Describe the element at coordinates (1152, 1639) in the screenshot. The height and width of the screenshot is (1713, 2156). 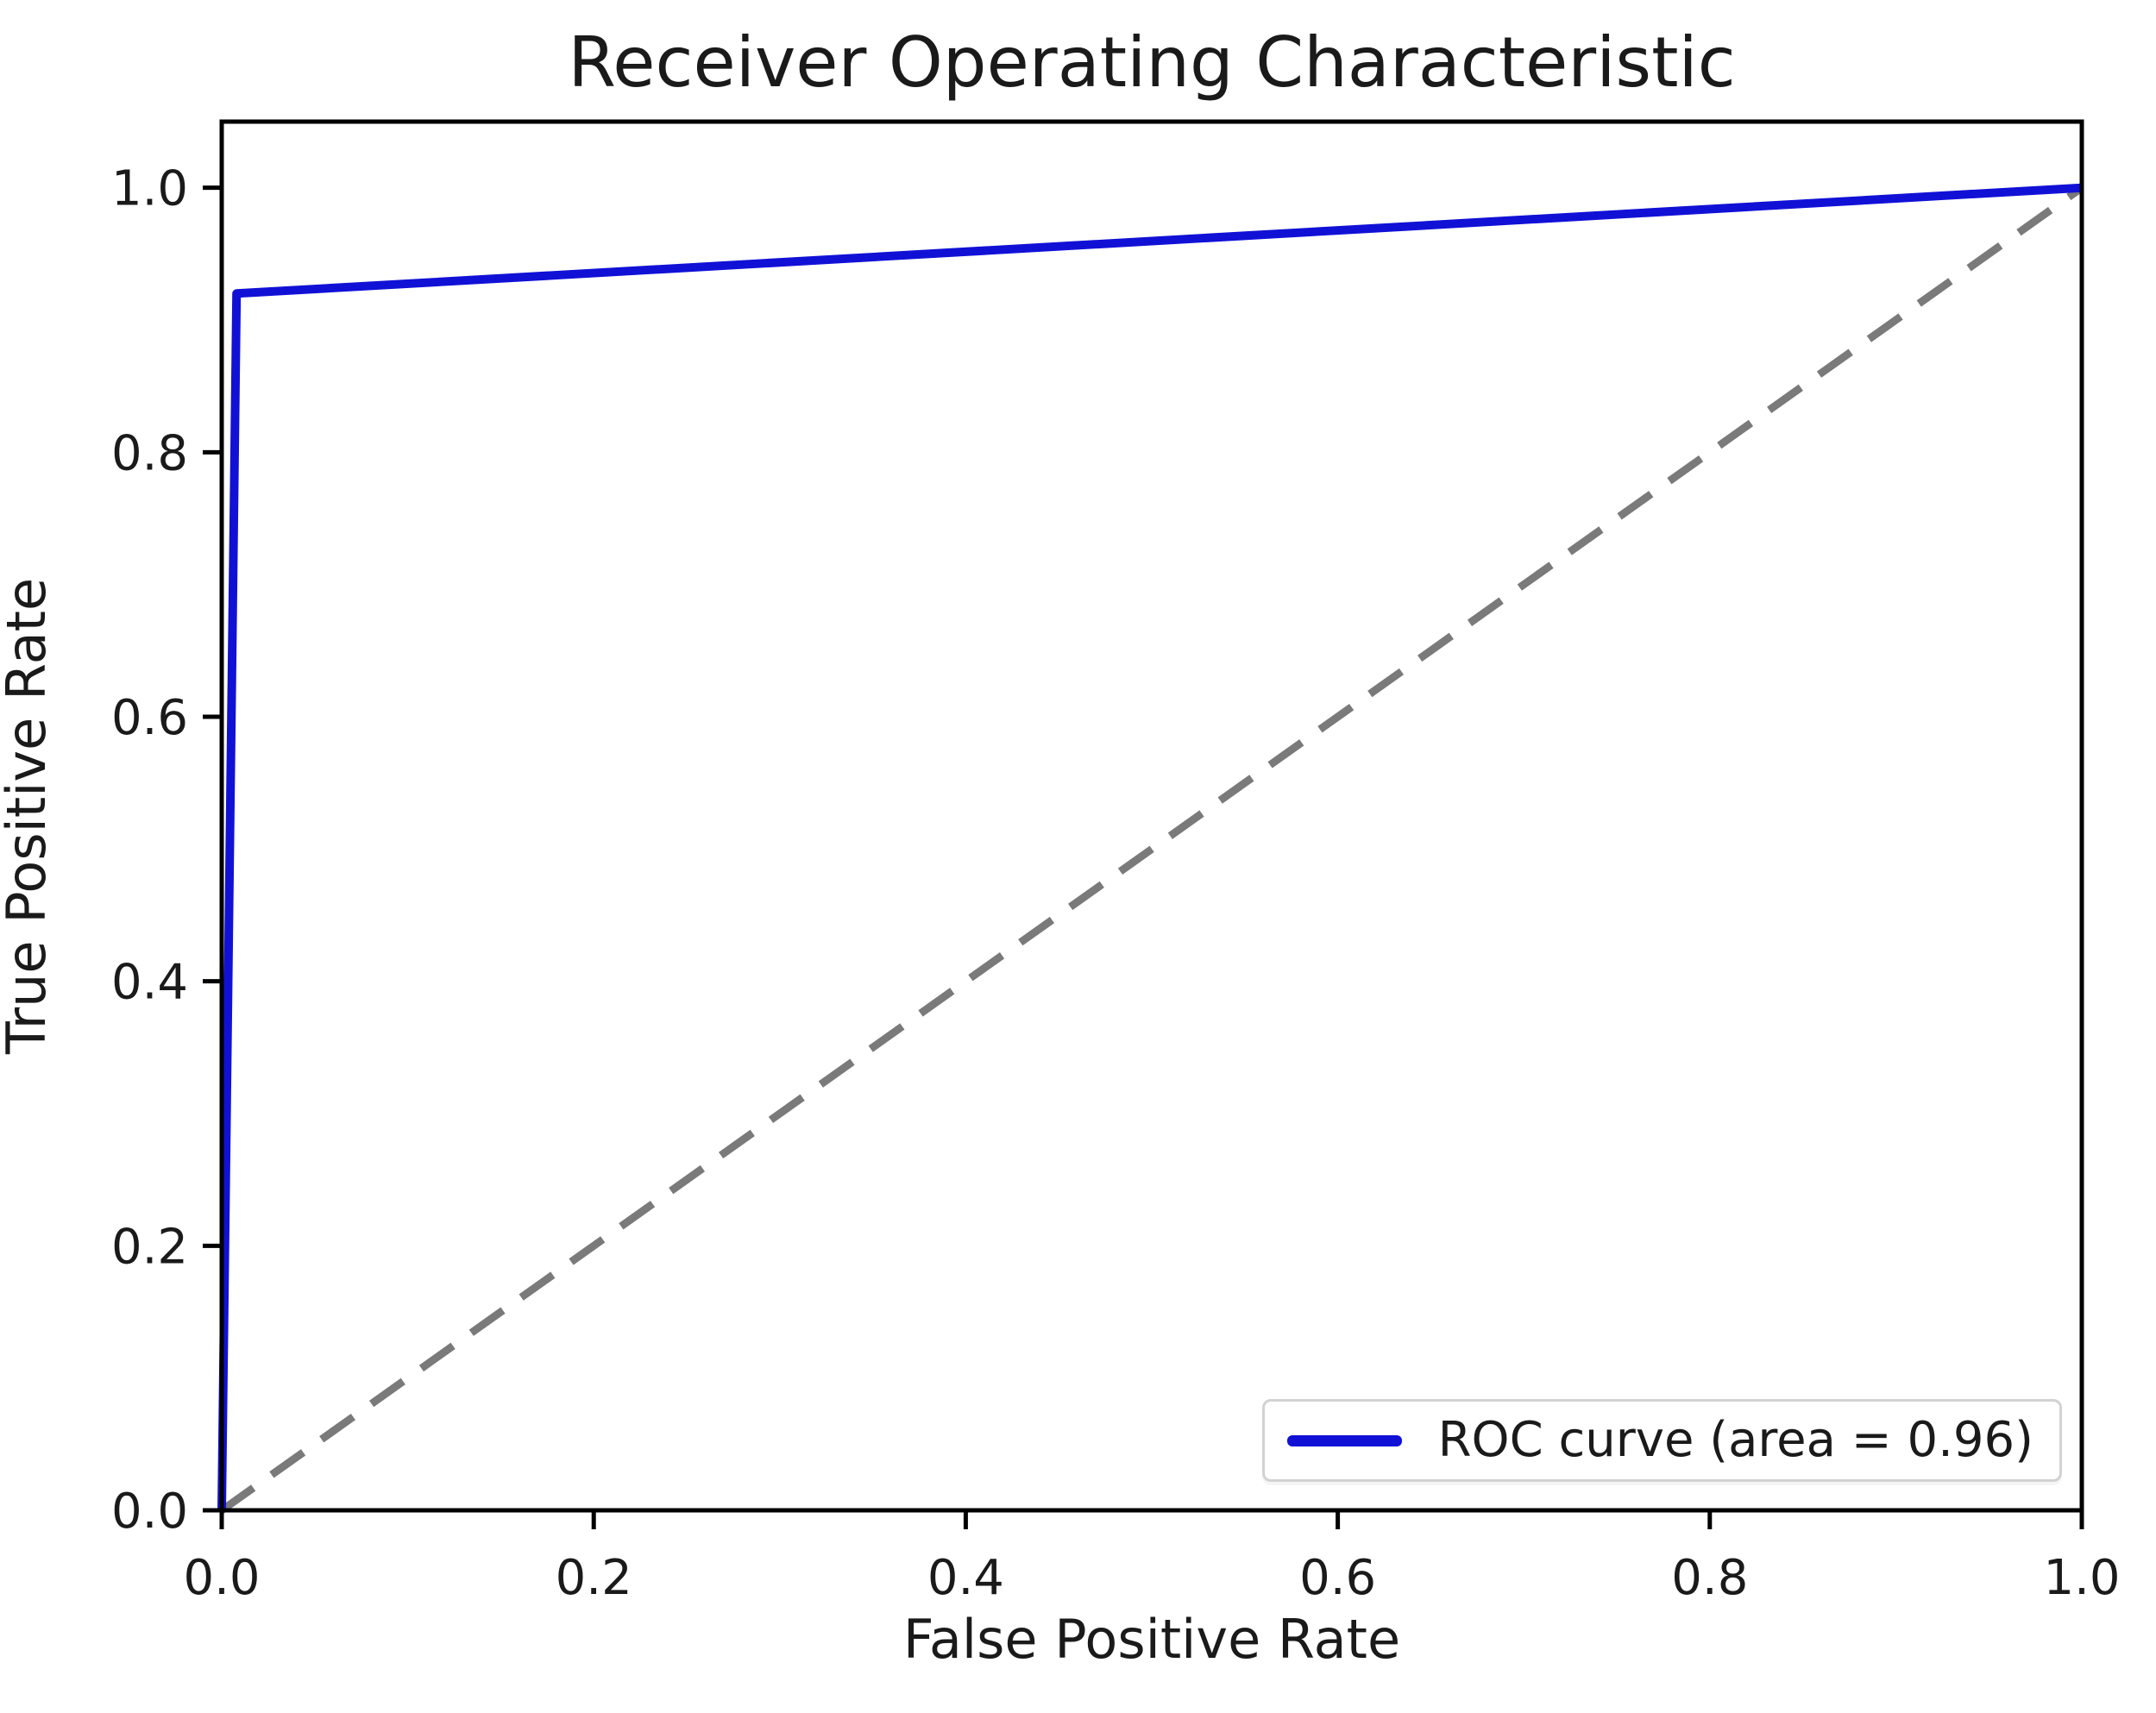
I see `x-axis-label: False Positive Rate` at that location.